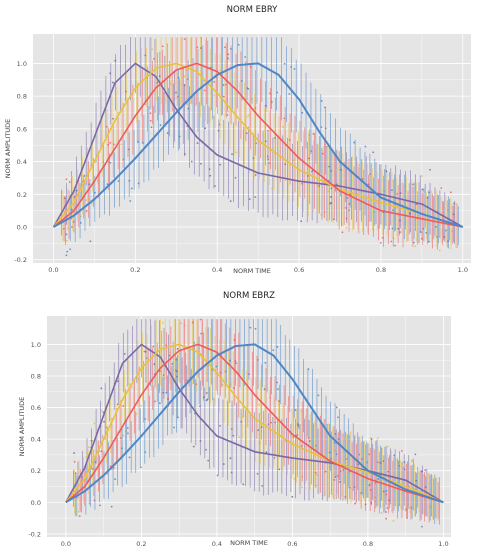 The image size is (483, 550). What do you see at coordinates (36, 503) in the screenshot?
I see `y-tick-label: 0.0` at bounding box center [36, 503].